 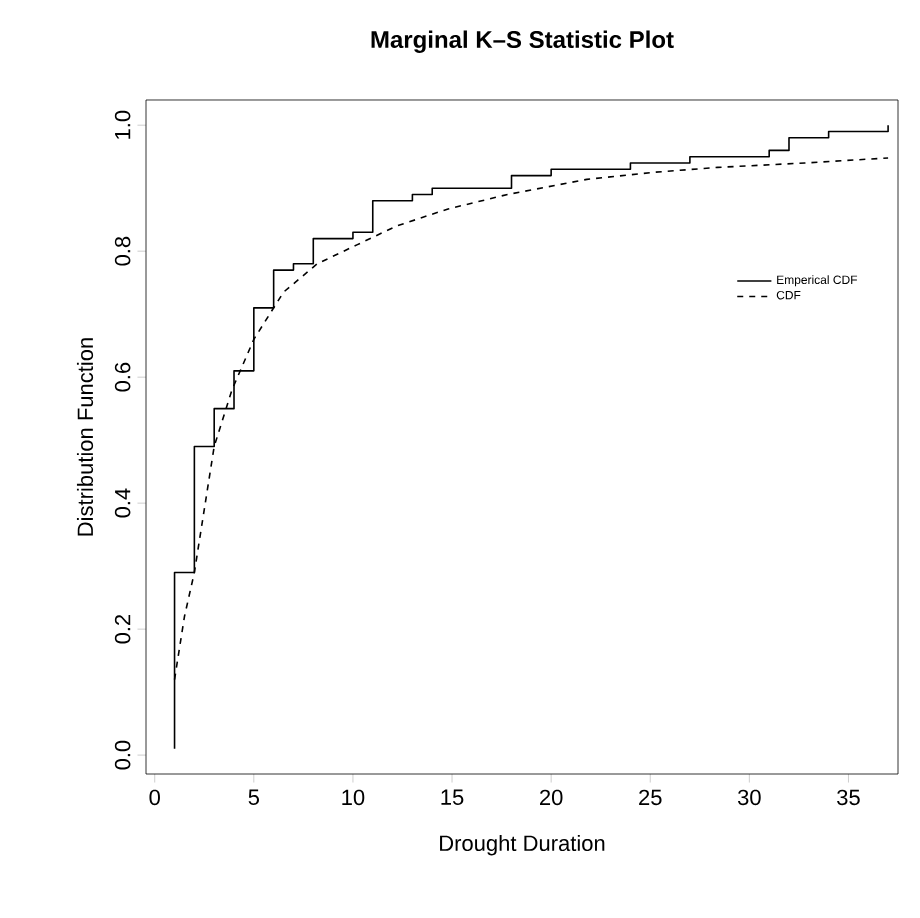 What do you see at coordinates (122, 377) in the screenshot?
I see `y-tick-label: 0.6` at bounding box center [122, 377].